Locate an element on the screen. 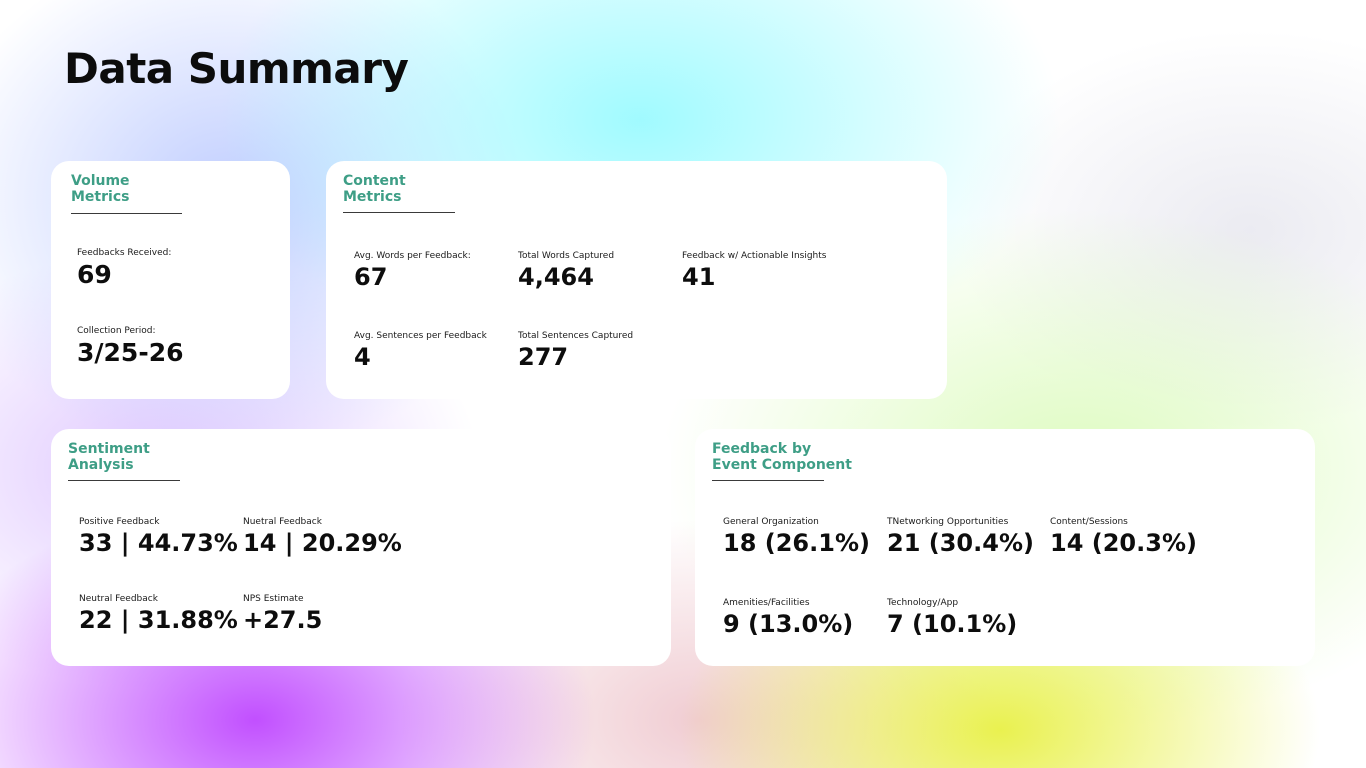 This screenshot has width=1366, height=768. card-title-line-2: Analysis is located at coordinates (101, 465).